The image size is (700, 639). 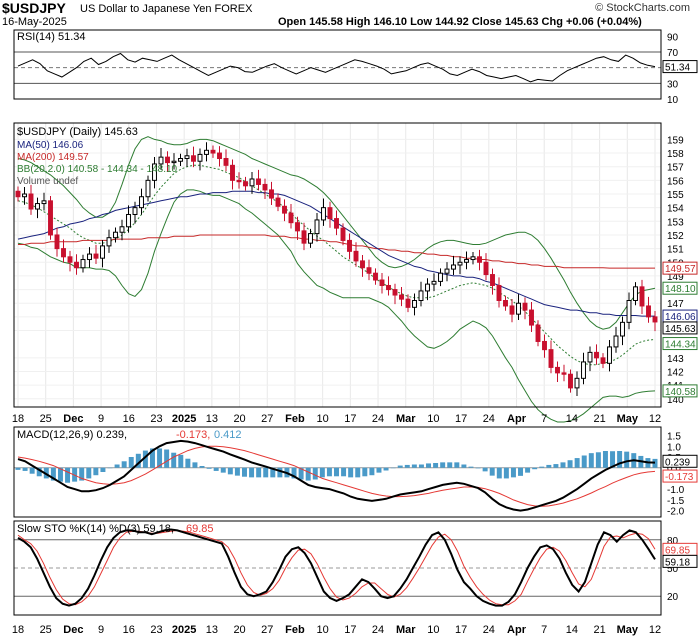 What do you see at coordinates (18, 630) in the screenshot?
I see `x-axis-label-bottom: 18` at bounding box center [18, 630].